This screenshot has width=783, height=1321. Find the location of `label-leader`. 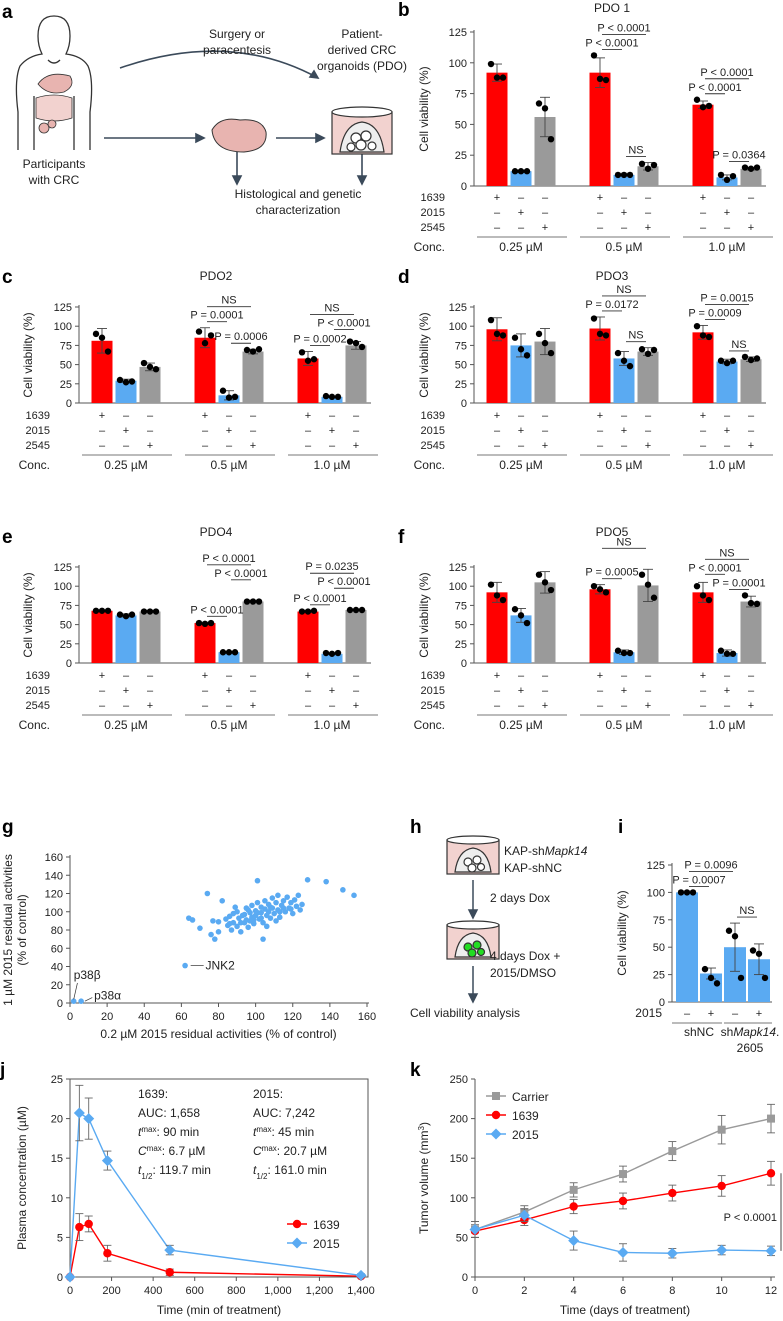

label-leader is located at coordinates (75, 991).